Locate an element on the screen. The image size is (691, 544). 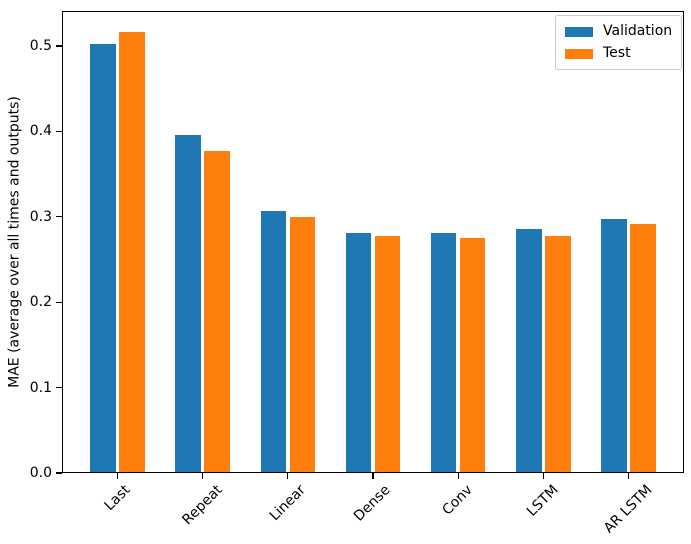
y-tick-label: 0.3 is located at coordinates (40, 216).